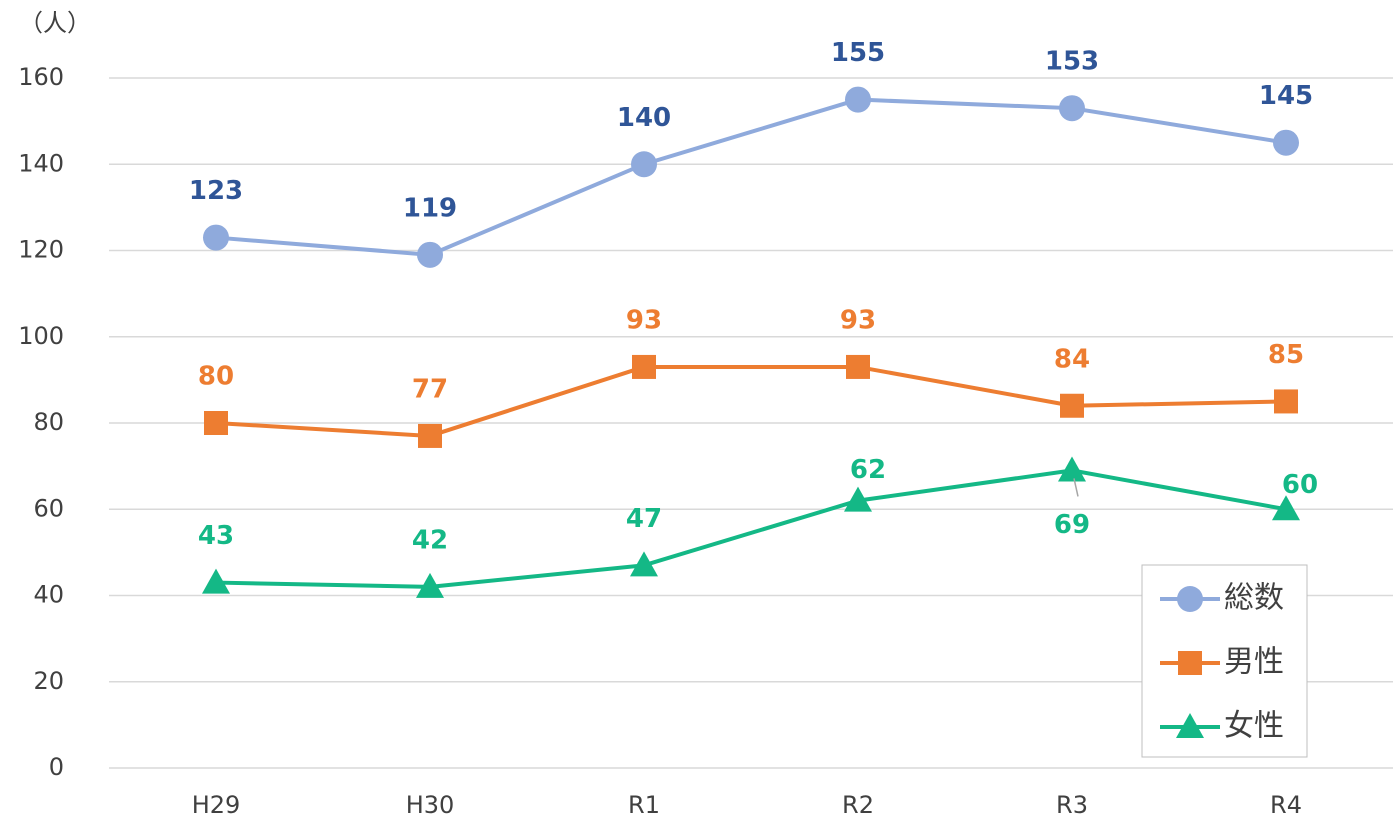 The image size is (1399, 832). What do you see at coordinates (216, 191) in the screenshot?
I see `data-label: 123` at bounding box center [216, 191].